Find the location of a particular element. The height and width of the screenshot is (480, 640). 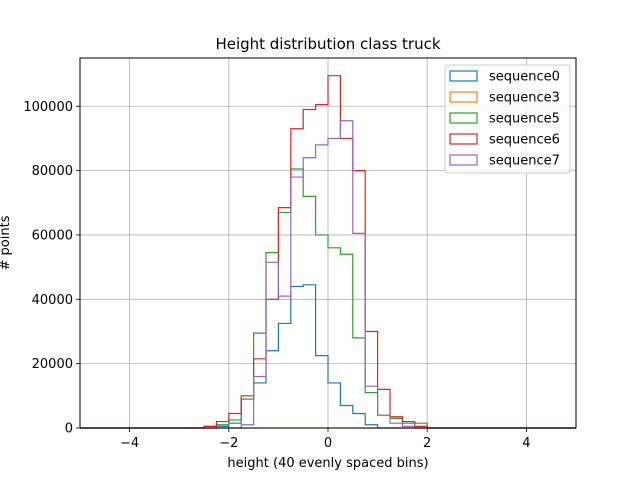

x-axis-ticks: −4 −2 0 2 4 is located at coordinates (325, 439).